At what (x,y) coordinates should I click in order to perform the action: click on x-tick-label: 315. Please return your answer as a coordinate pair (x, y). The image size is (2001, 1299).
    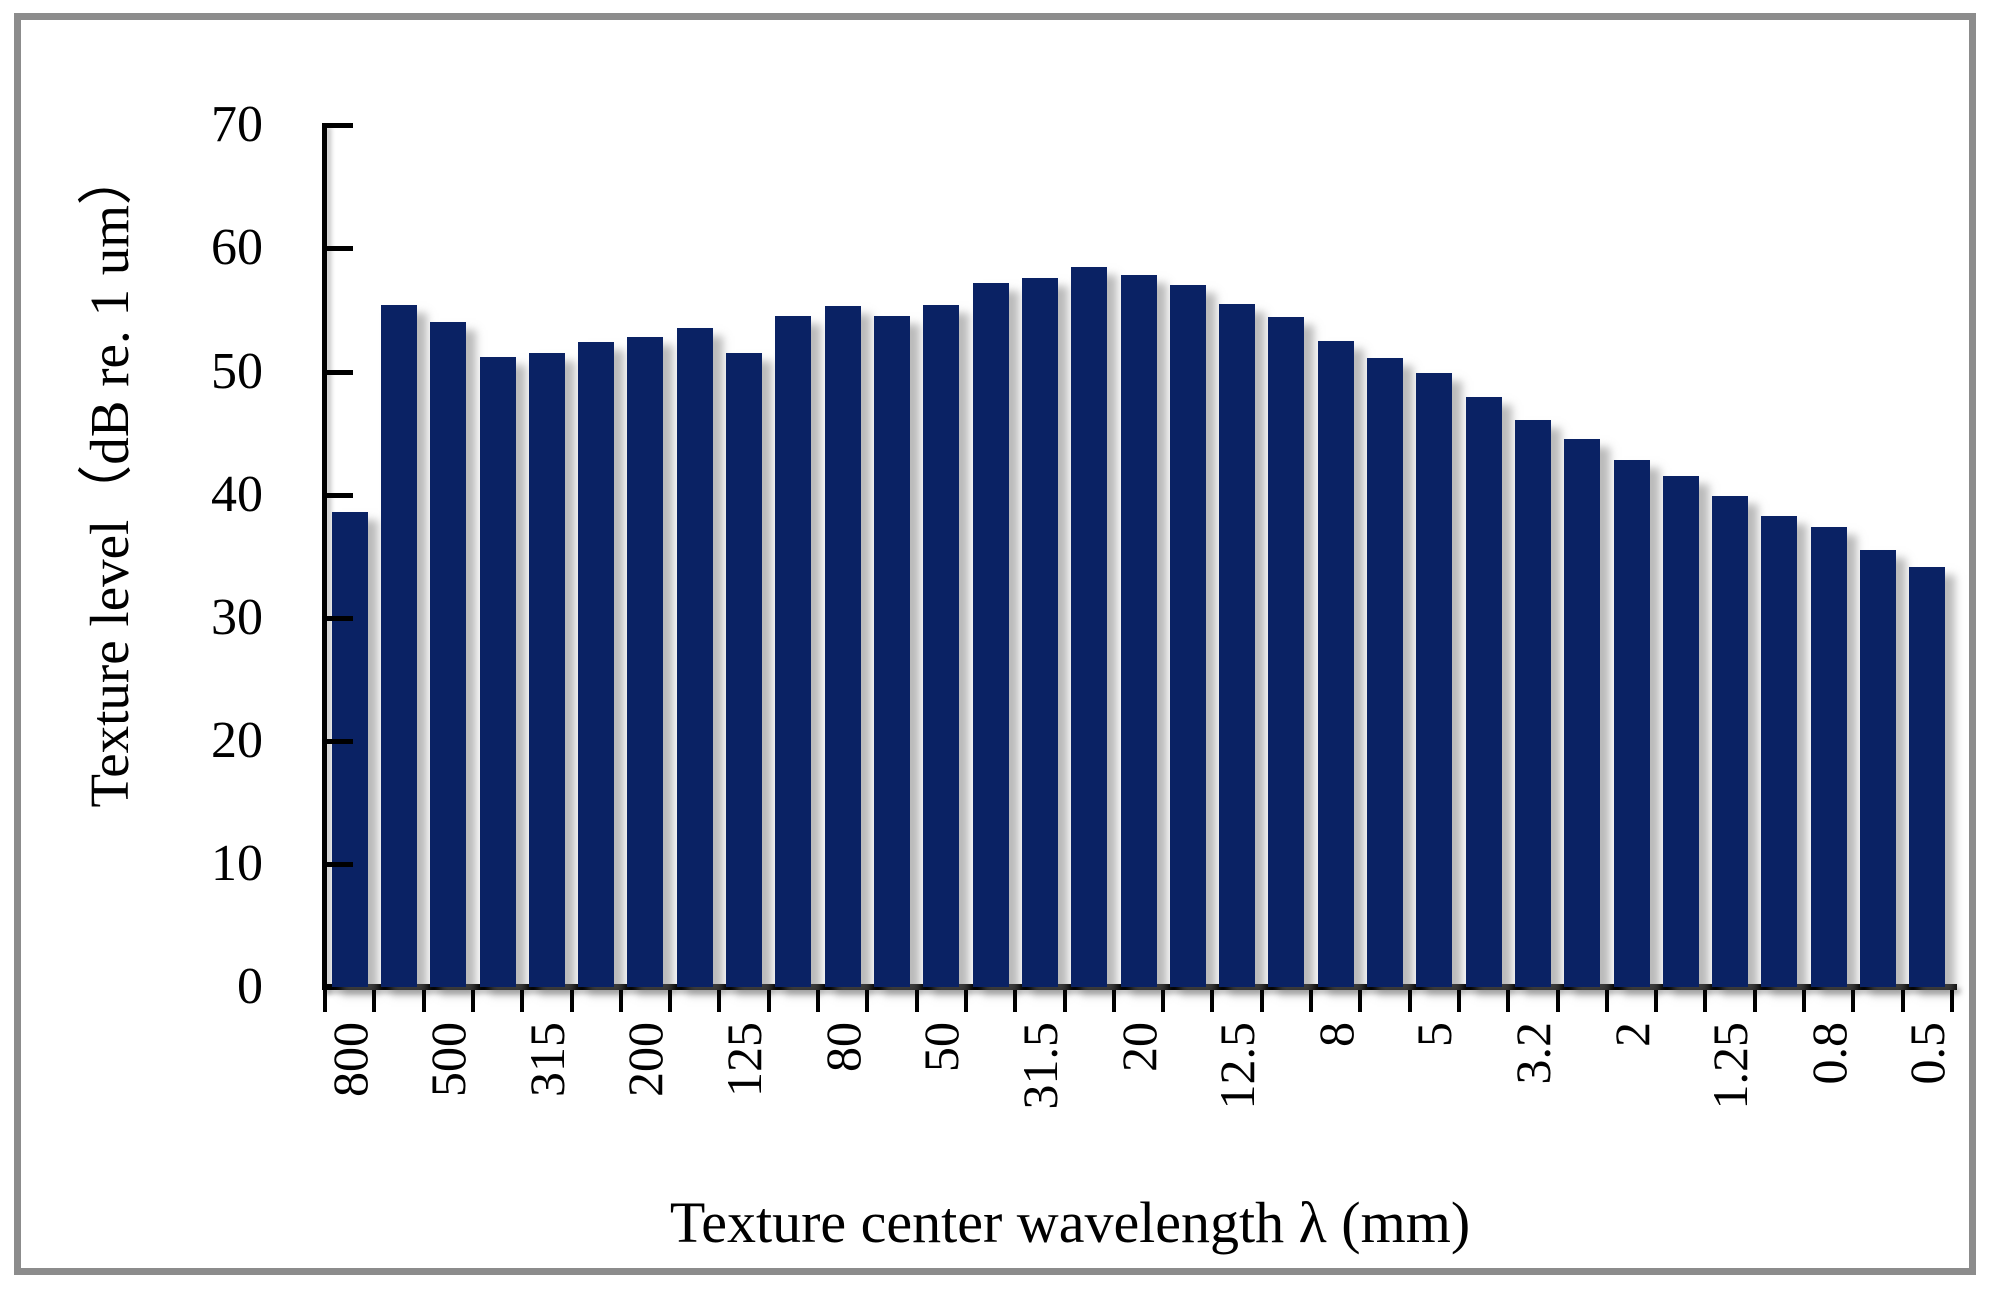
    Looking at the image, I should click on (547, 1059).